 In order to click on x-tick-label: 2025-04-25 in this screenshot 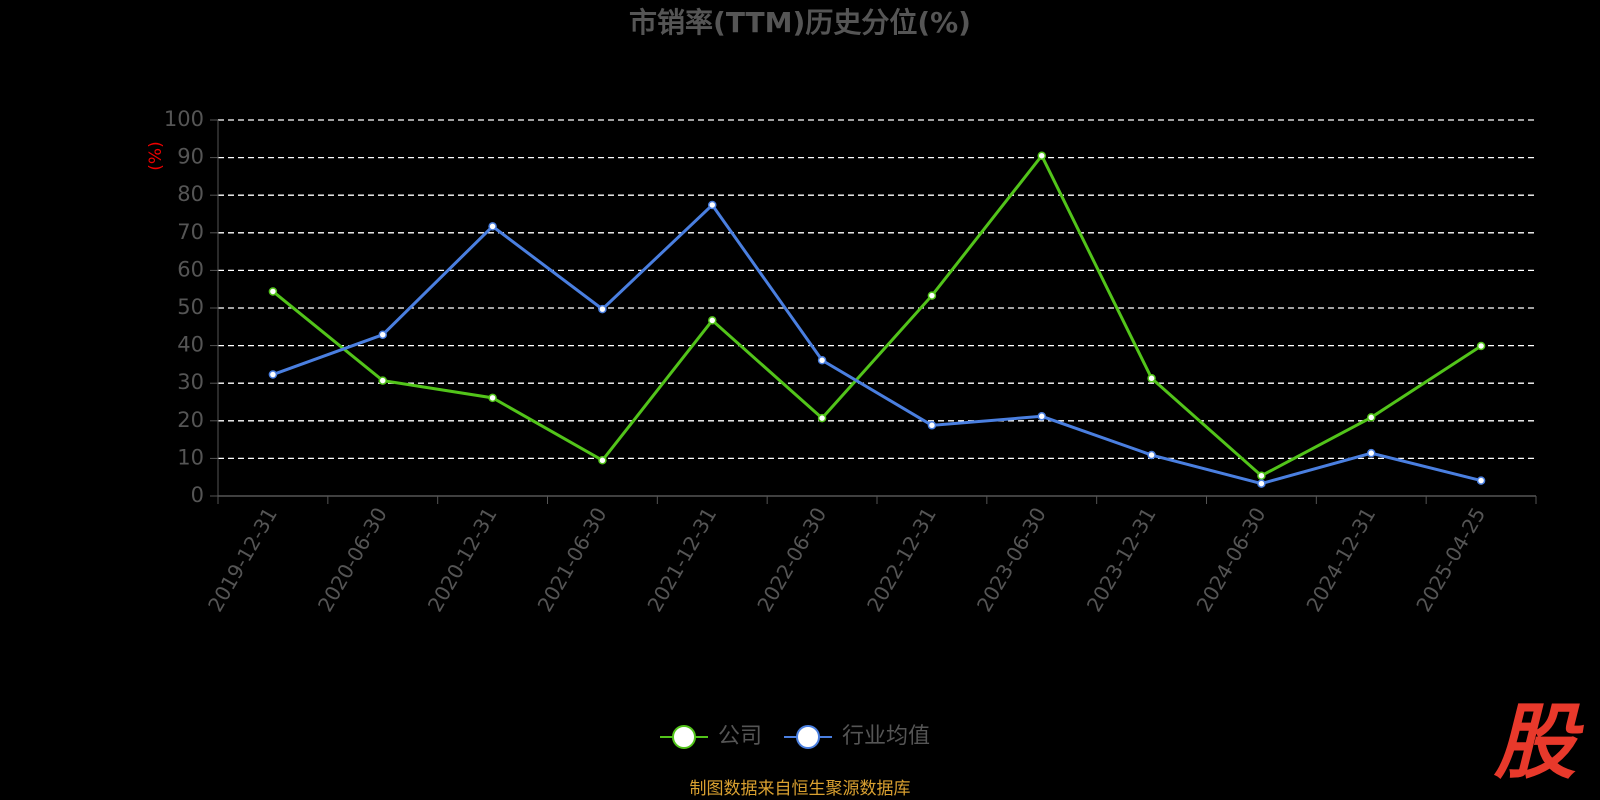, I will do `click(1450, 559)`.